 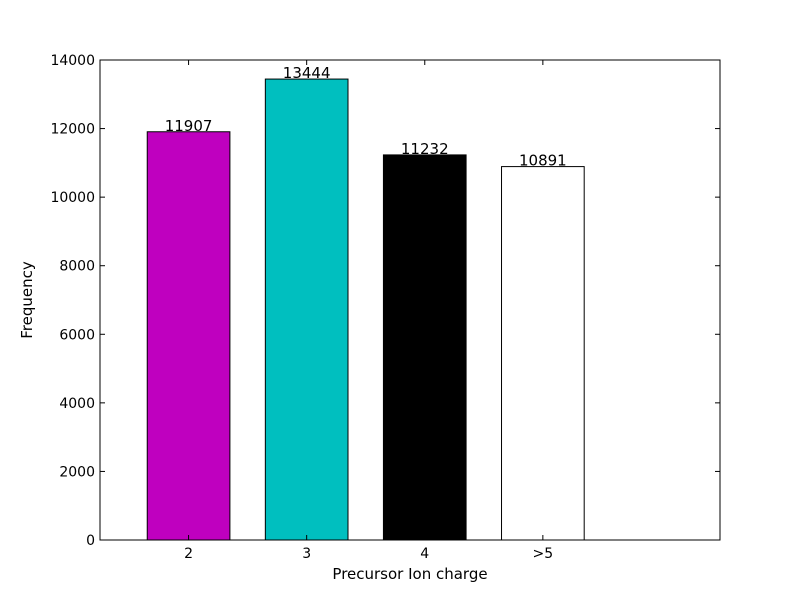 I want to click on x-tick-label-3: 4, so click(x=424, y=554).